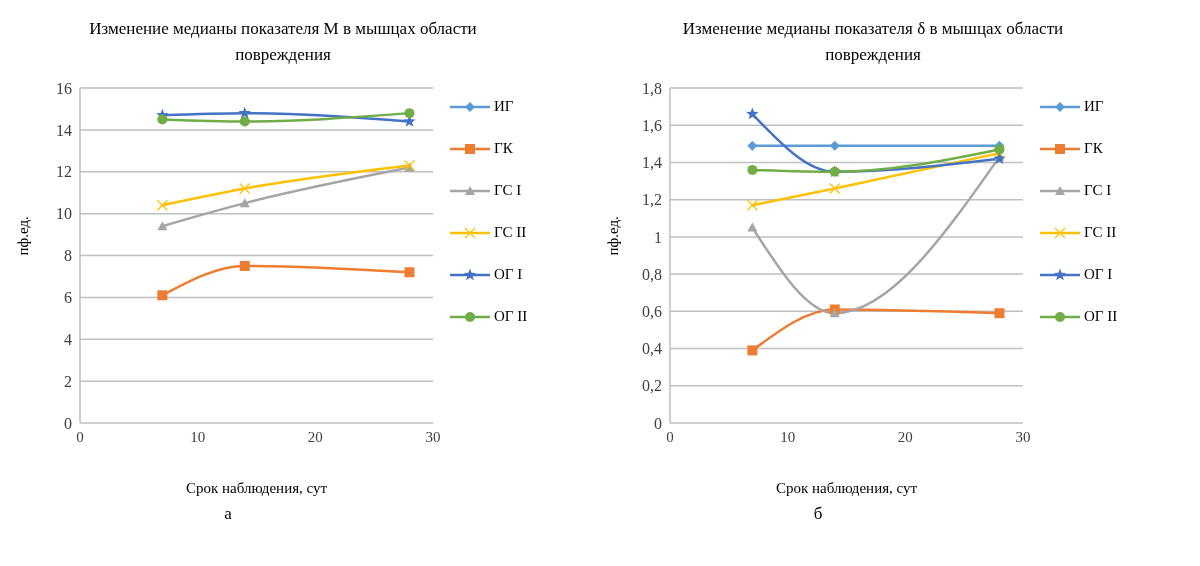 The width and height of the screenshot is (1200, 566). What do you see at coordinates (652, 88) in the screenshot?
I see `y-tick-label: 1,8` at bounding box center [652, 88].